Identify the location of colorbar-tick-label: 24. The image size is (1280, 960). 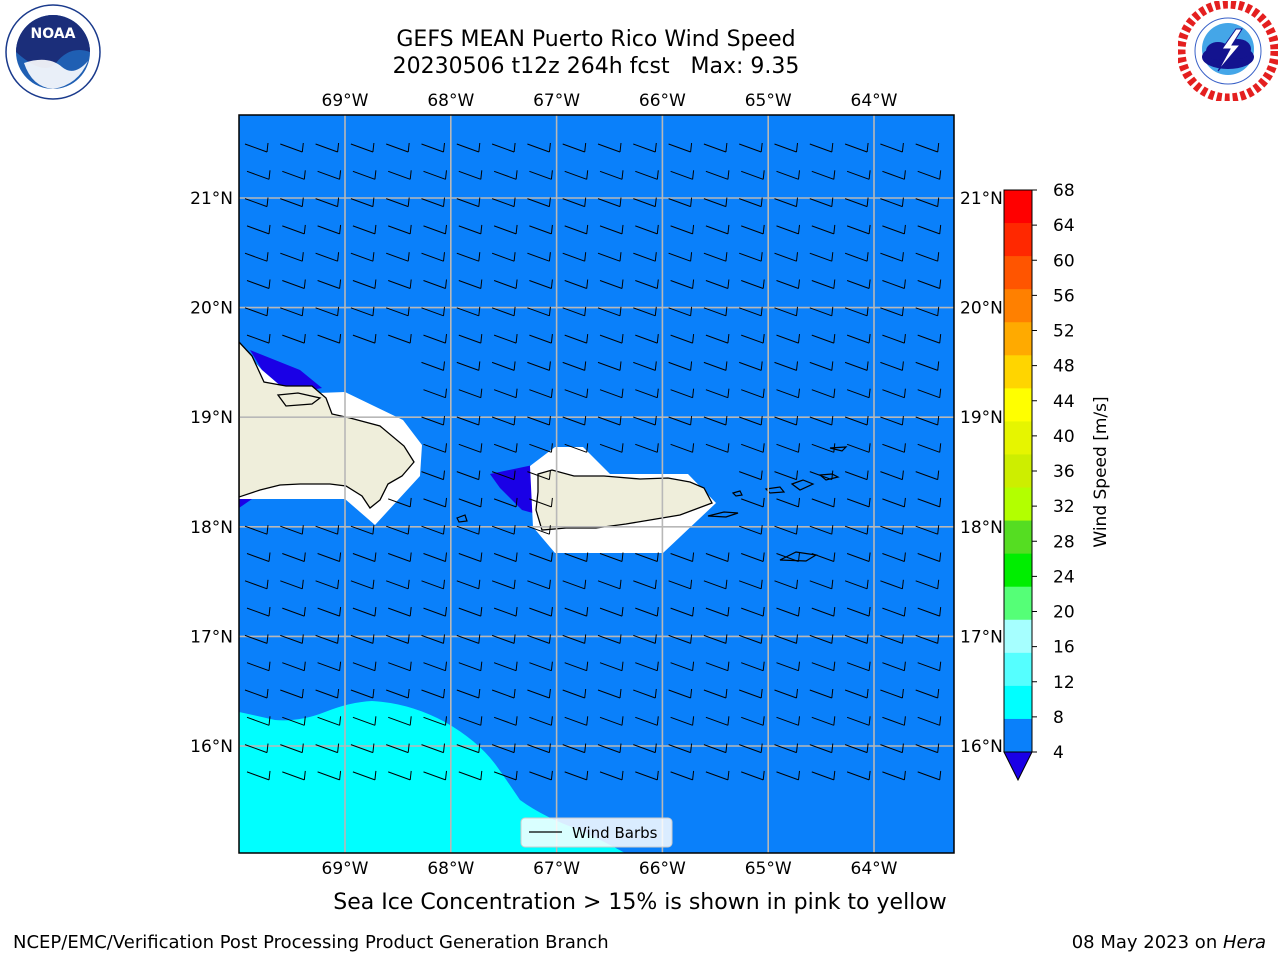
(1064, 577).